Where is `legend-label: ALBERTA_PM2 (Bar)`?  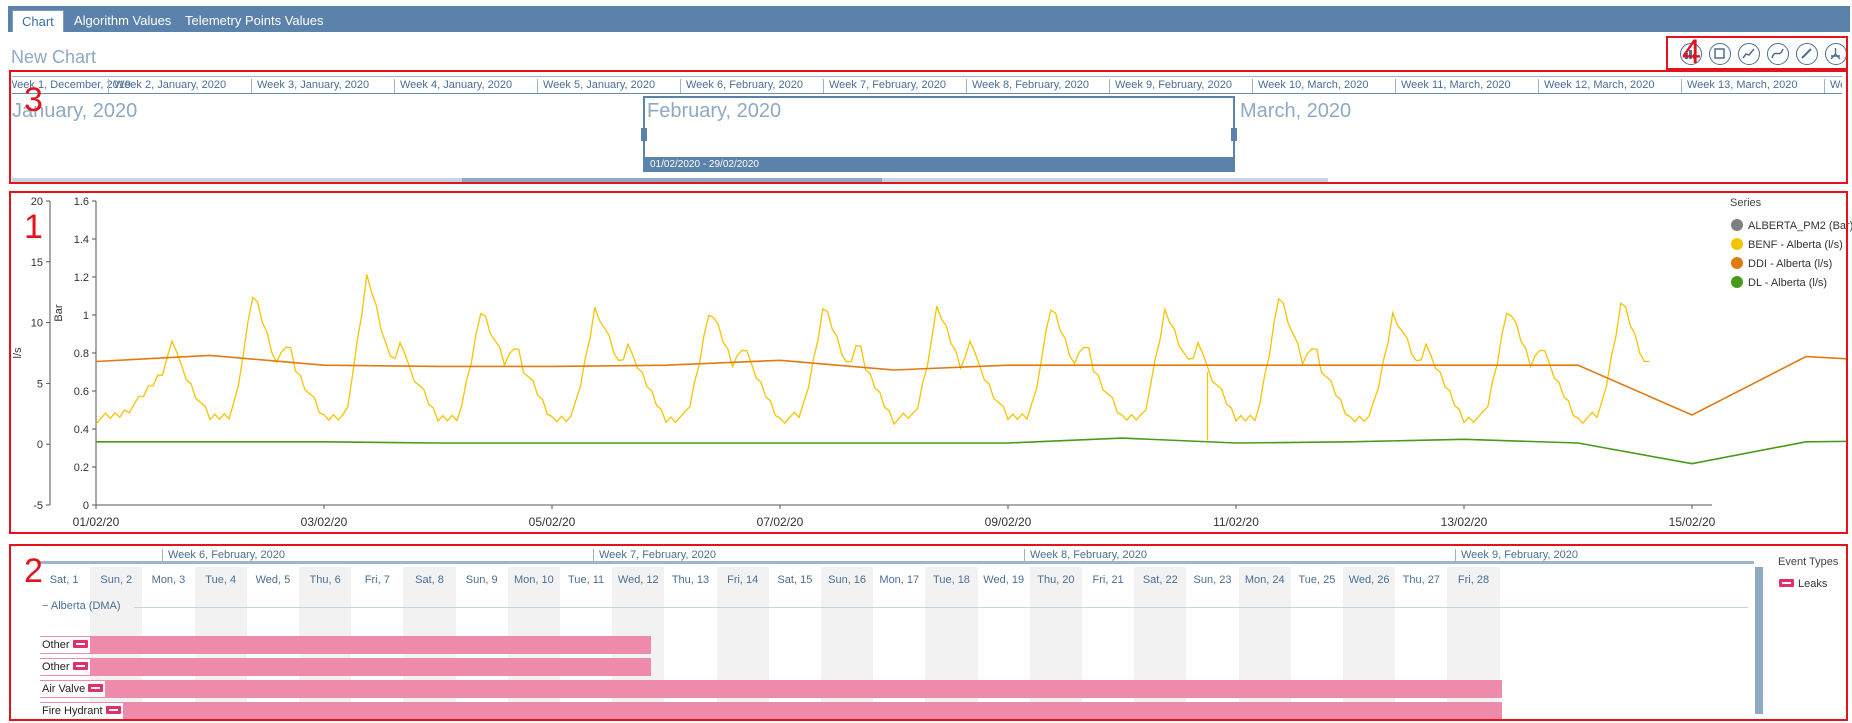
legend-label: ALBERTA_PM2 (Bar) is located at coordinates (1800, 226).